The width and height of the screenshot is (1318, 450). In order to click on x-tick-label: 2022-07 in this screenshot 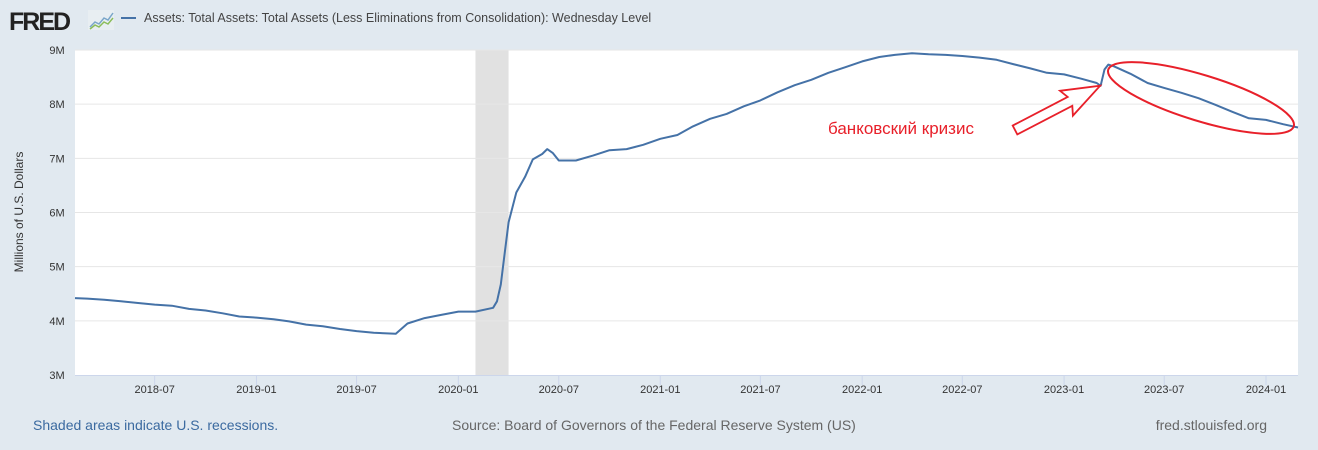, I will do `click(962, 390)`.